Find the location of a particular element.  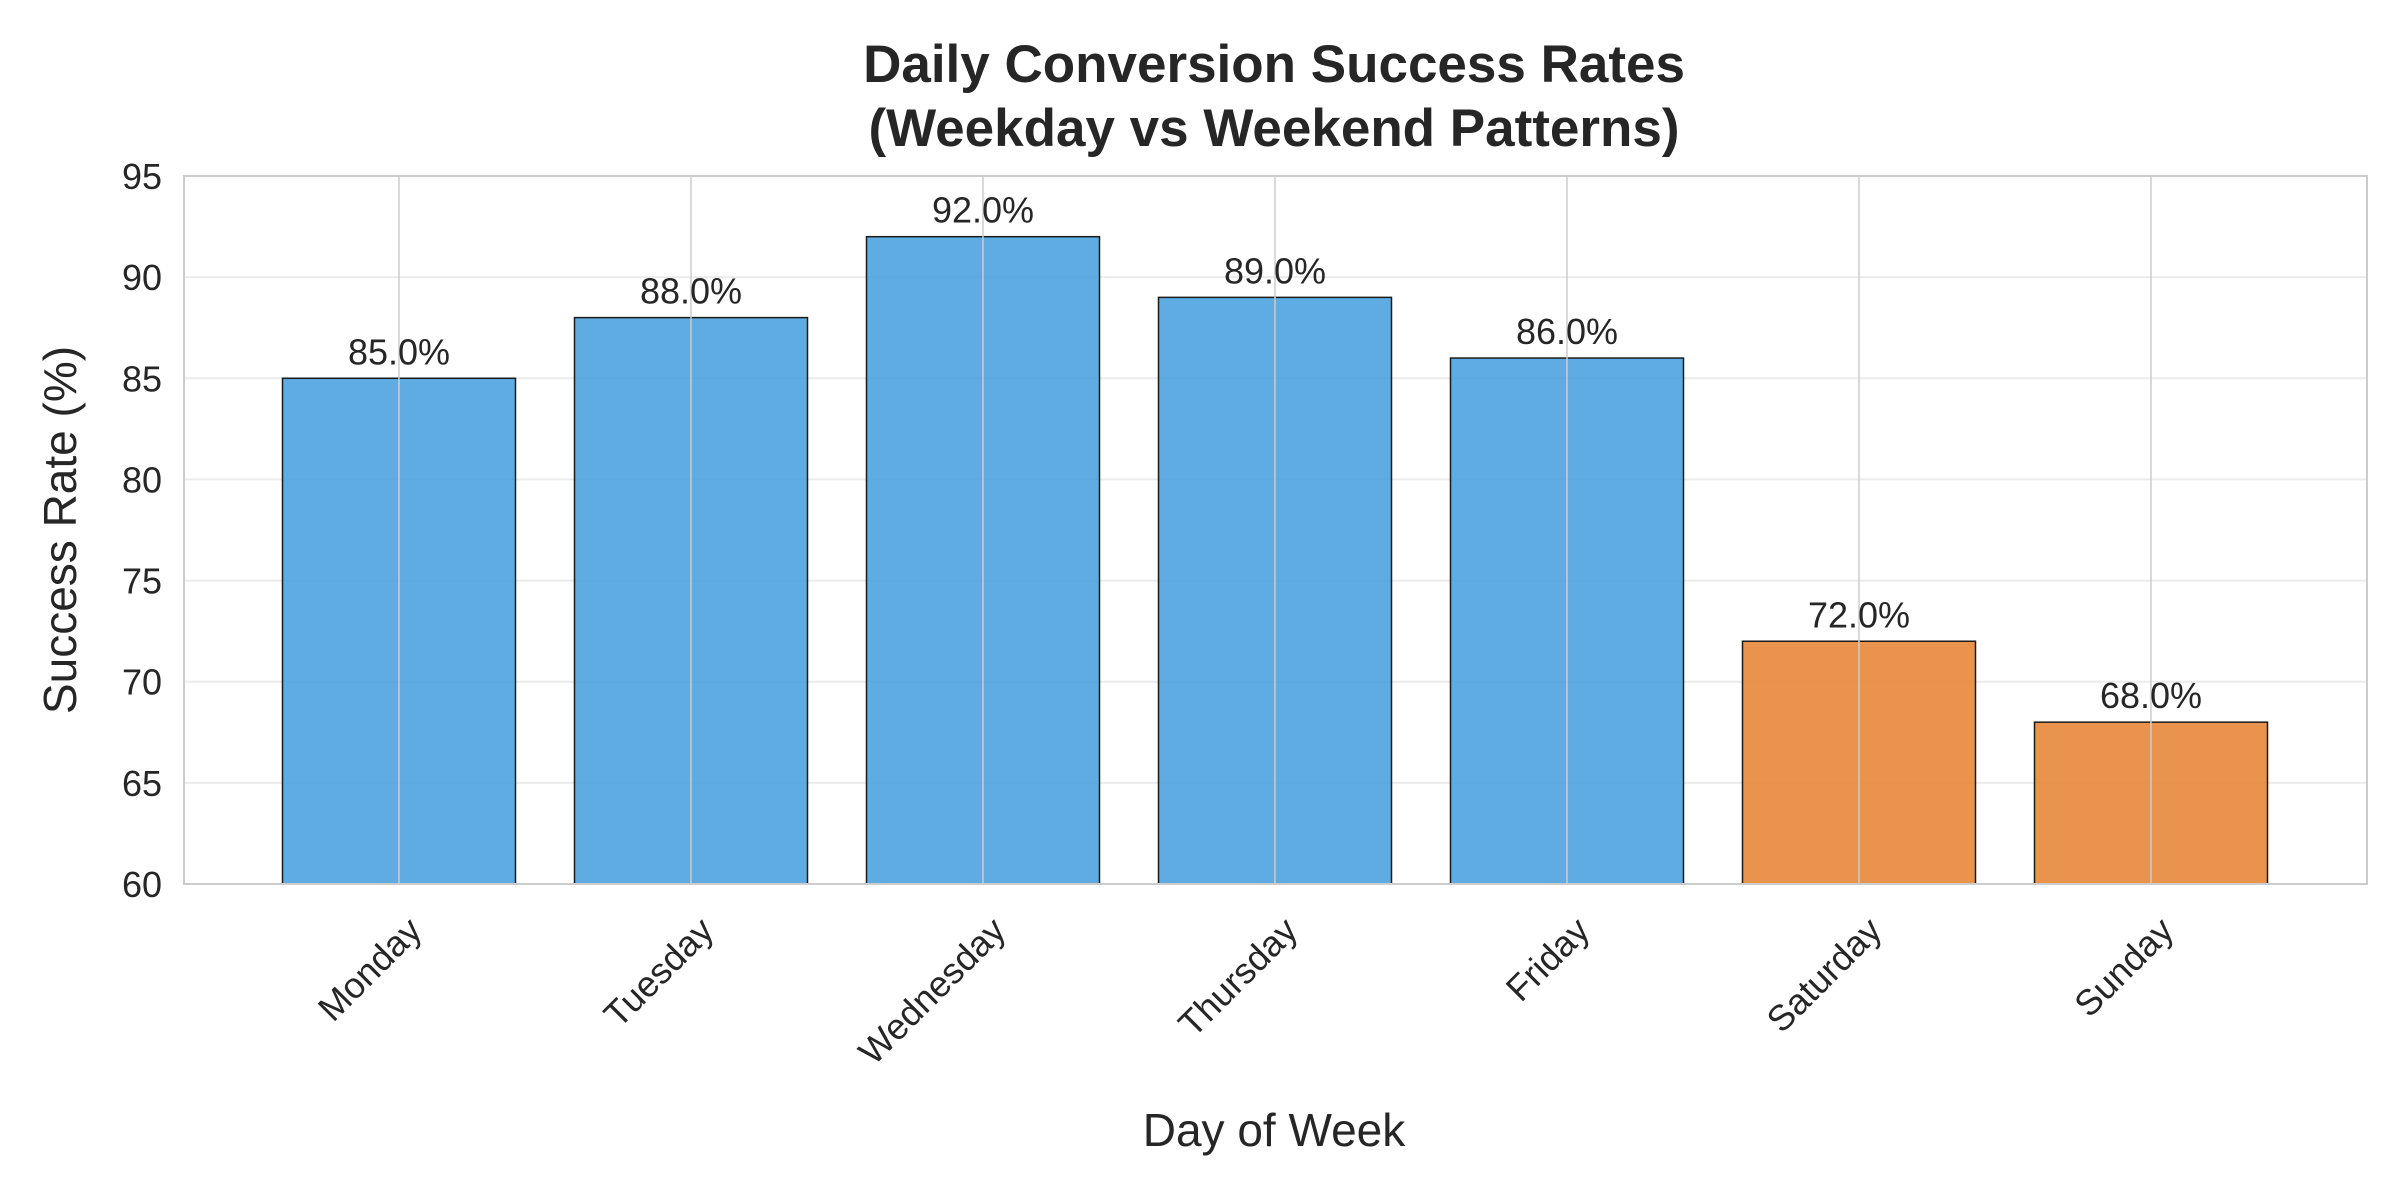

y-tick-label: 95 is located at coordinates (142, 176).